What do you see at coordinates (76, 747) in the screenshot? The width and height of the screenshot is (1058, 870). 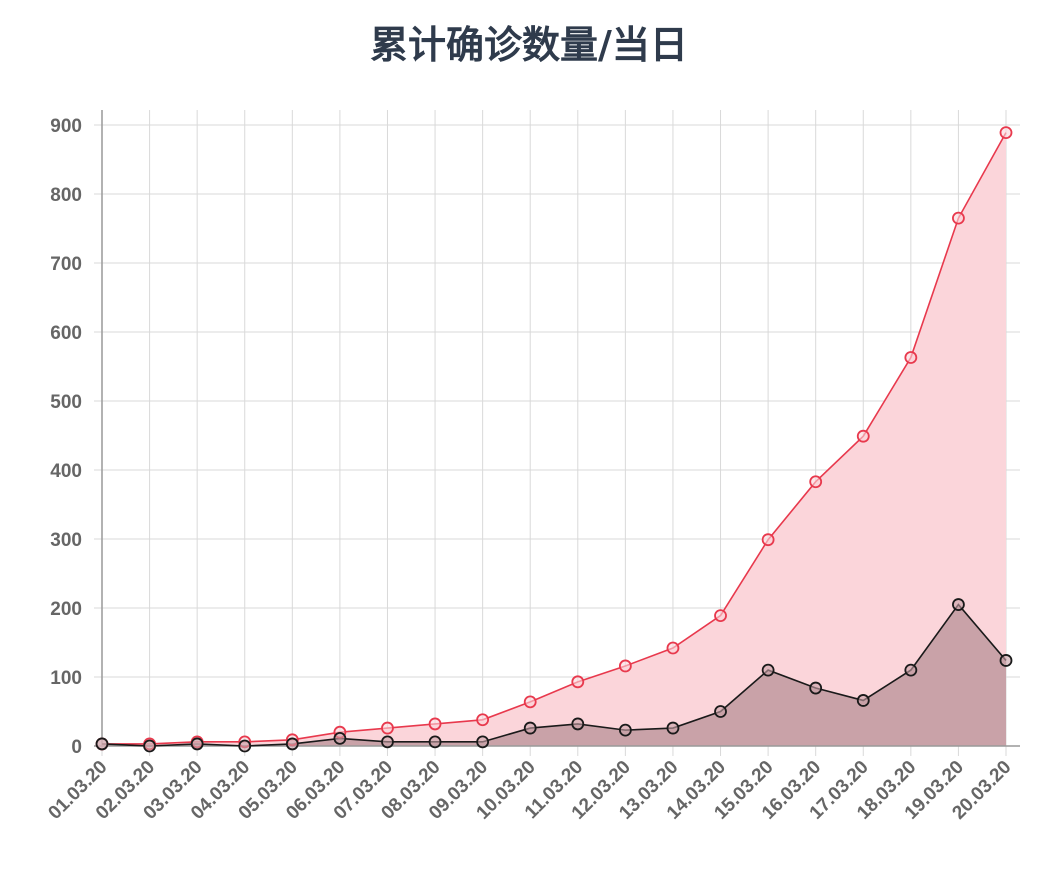 I see `y-tick-label: 0` at bounding box center [76, 747].